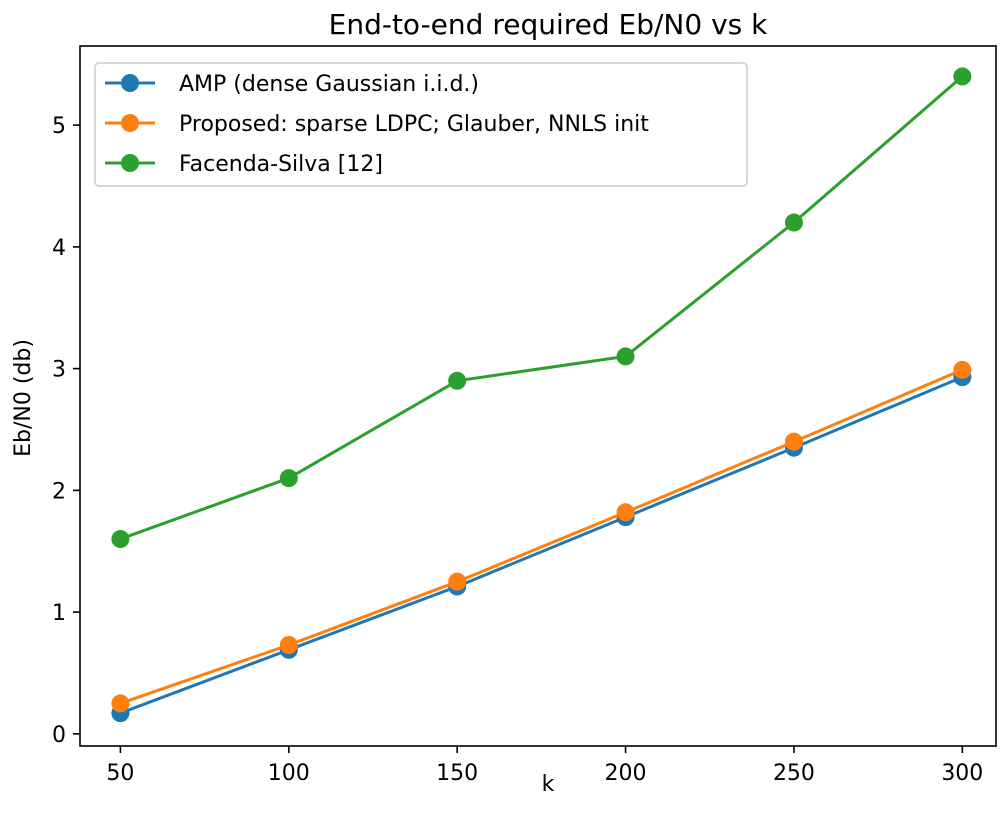 This screenshot has width=1008, height=821. Describe the element at coordinates (329, 84) in the screenshot. I see `legend-label: AMP (dense Gaussian i.i.d.)` at that location.